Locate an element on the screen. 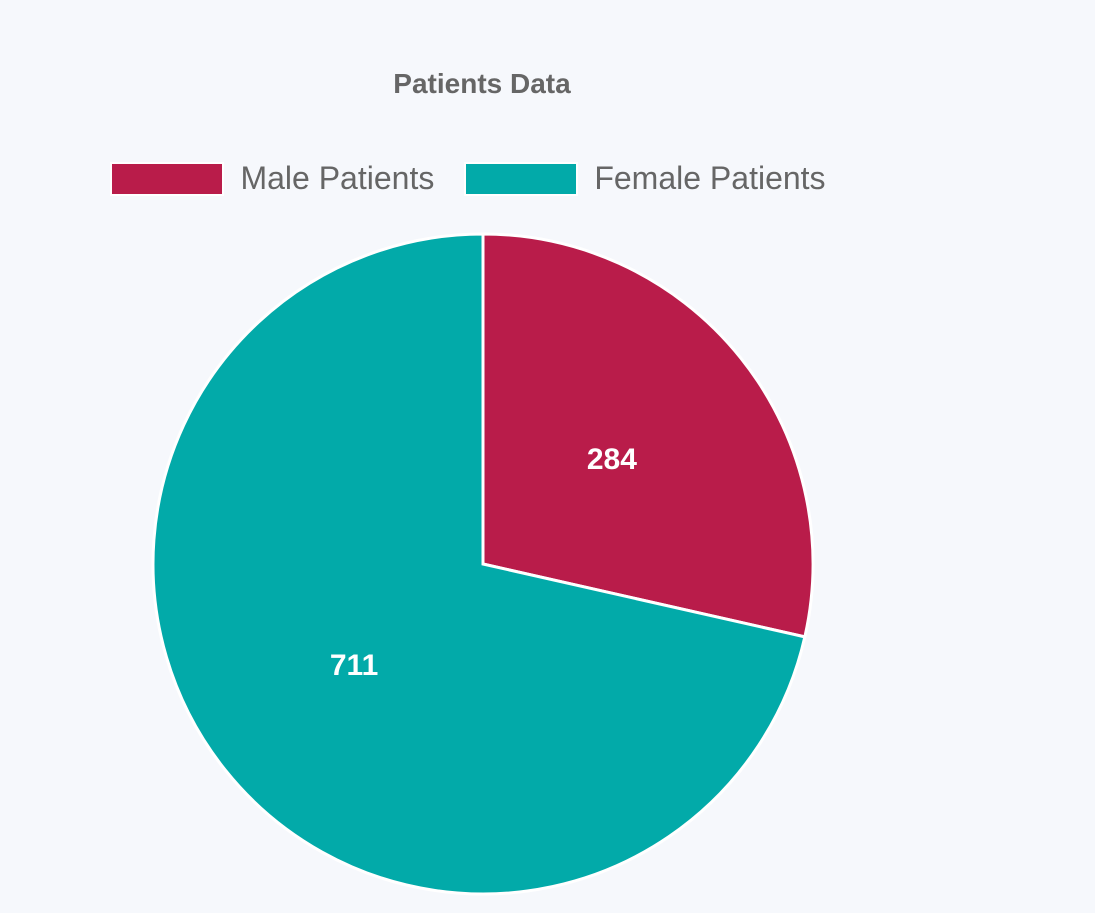  slice-label-male: 284 is located at coordinates (612, 459).